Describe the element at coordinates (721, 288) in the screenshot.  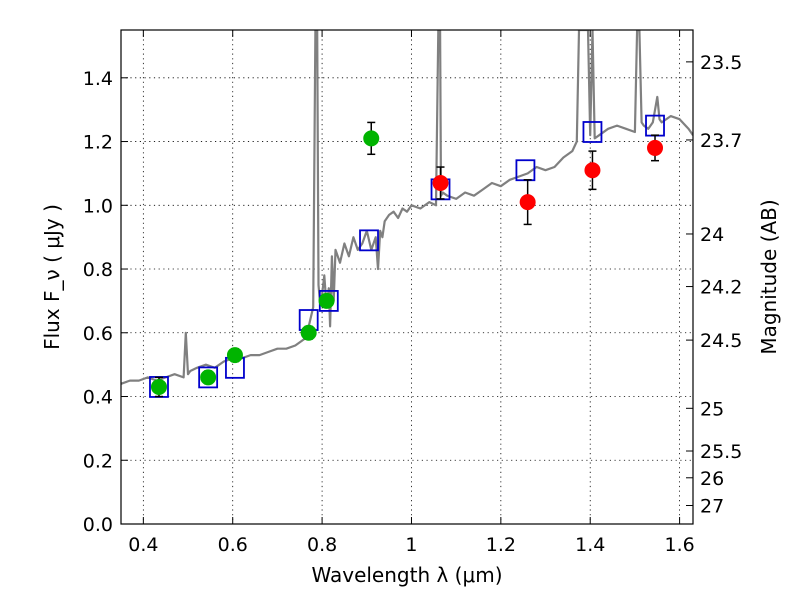
I see `right-tick-label: 24.2` at that location.